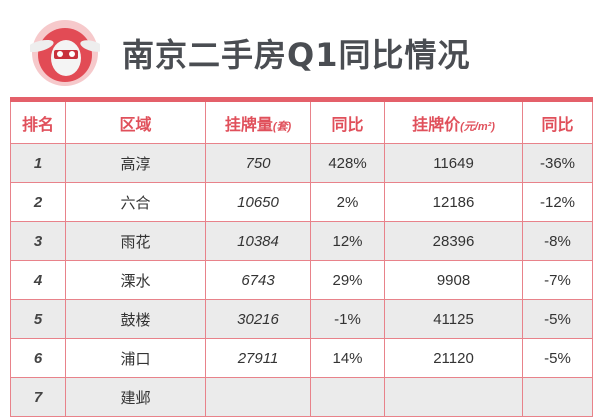 The width and height of the screenshot is (600, 417). Describe the element at coordinates (347, 397) in the screenshot. I see `cell-listings-yoy` at that location.